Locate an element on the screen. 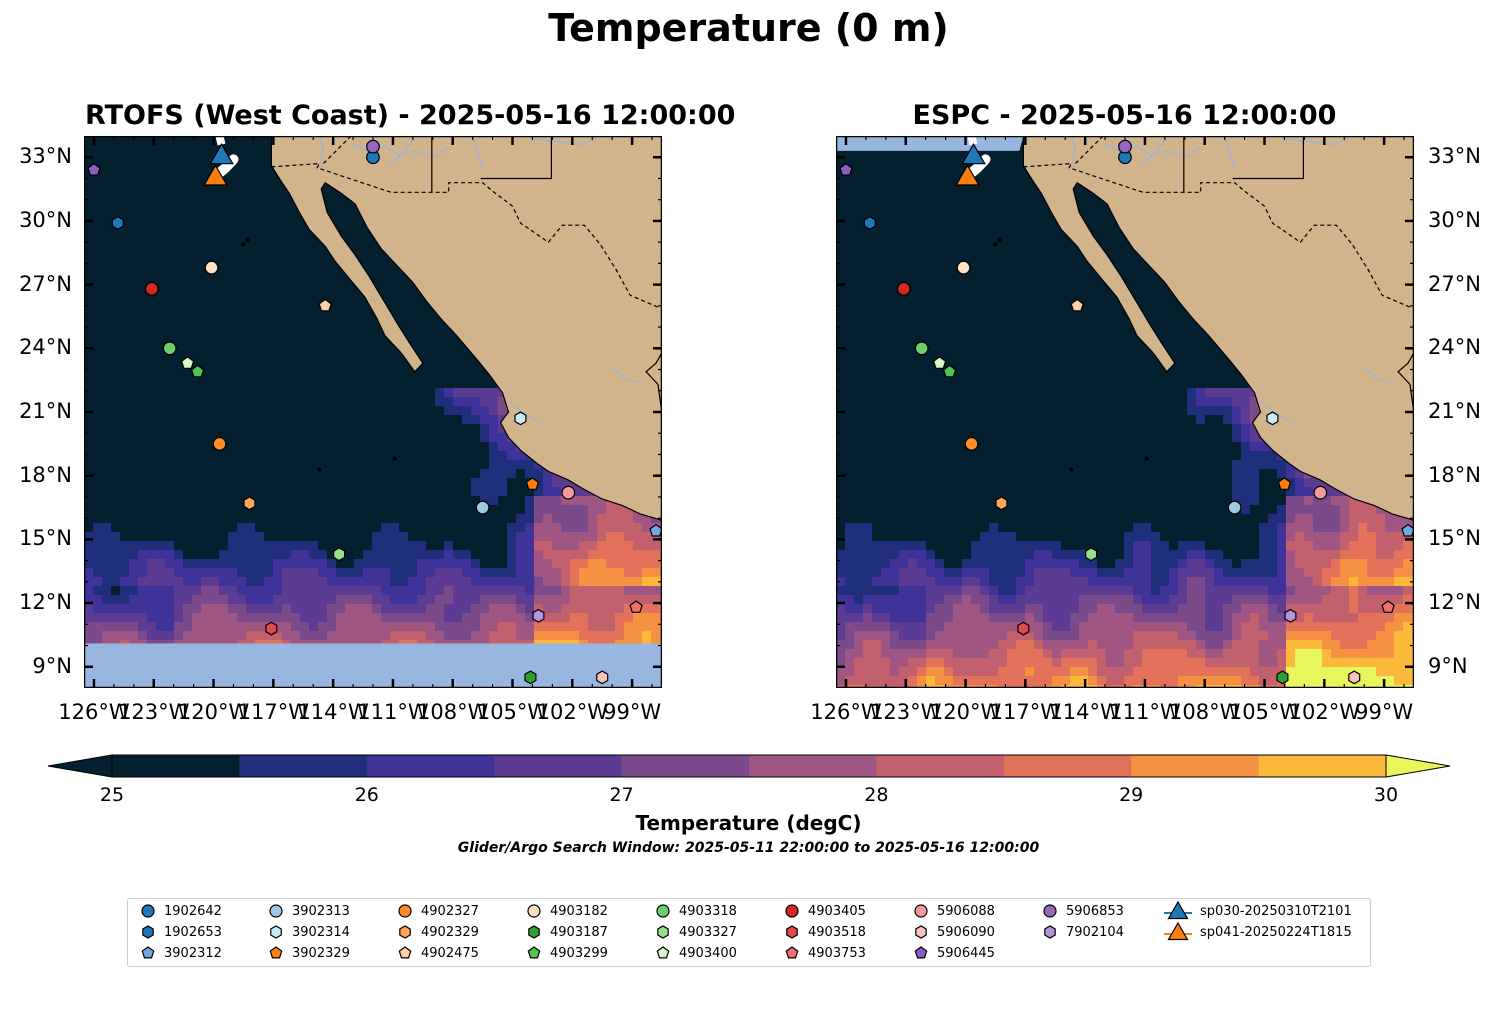 This screenshot has width=1497, height=1014. colorbar-tick-label: 28 is located at coordinates (876, 795).